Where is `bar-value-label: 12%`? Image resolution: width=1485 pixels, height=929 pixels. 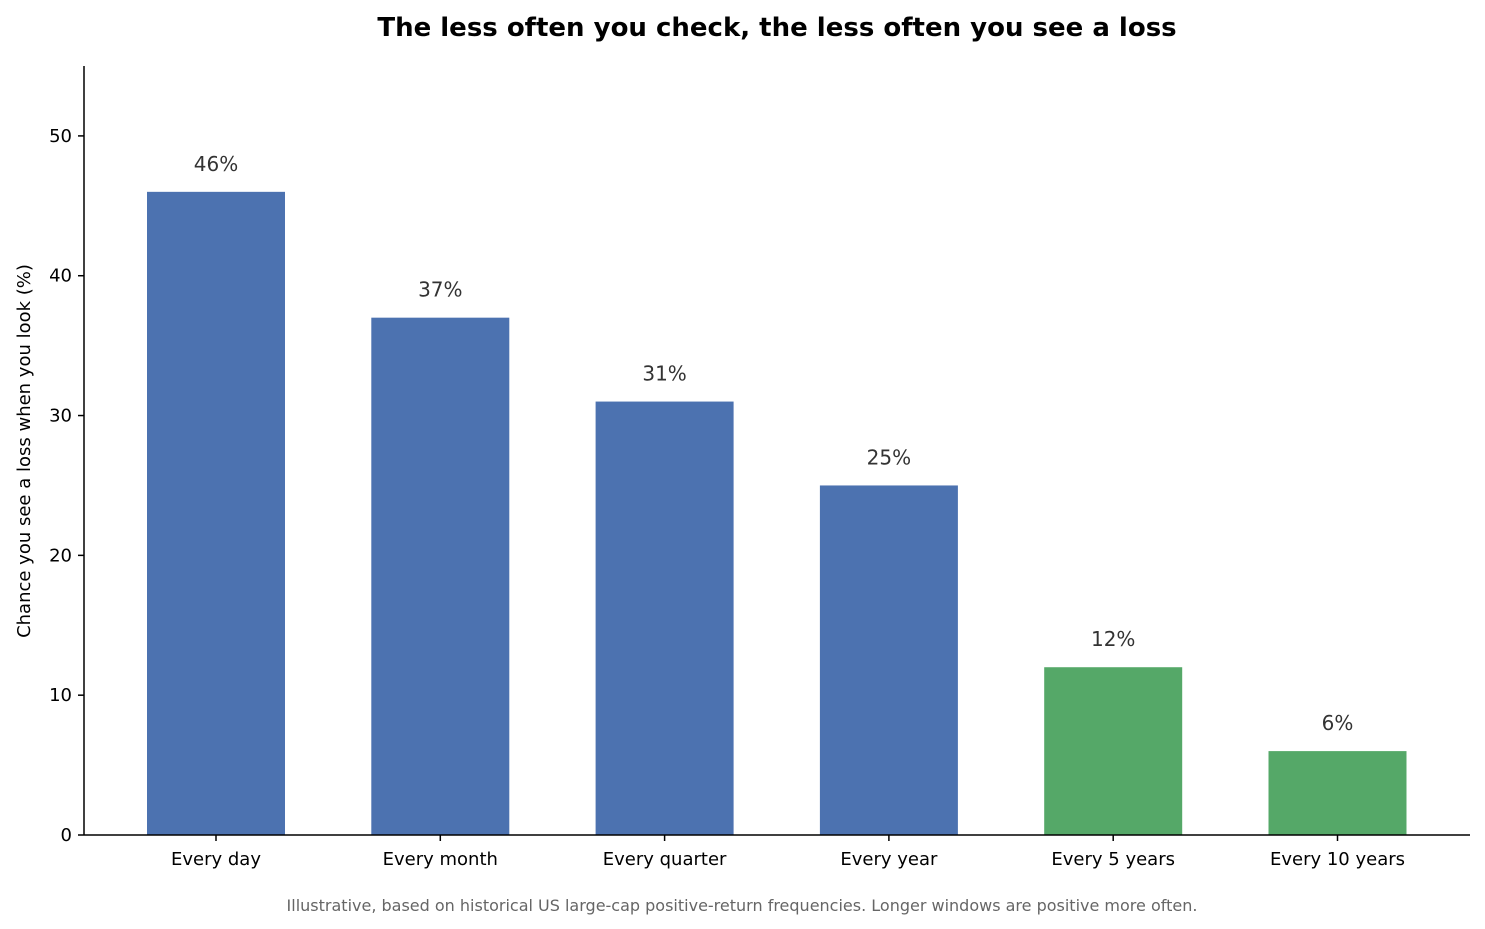 bar-value-label: 12% is located at coordinates (1113, 639).